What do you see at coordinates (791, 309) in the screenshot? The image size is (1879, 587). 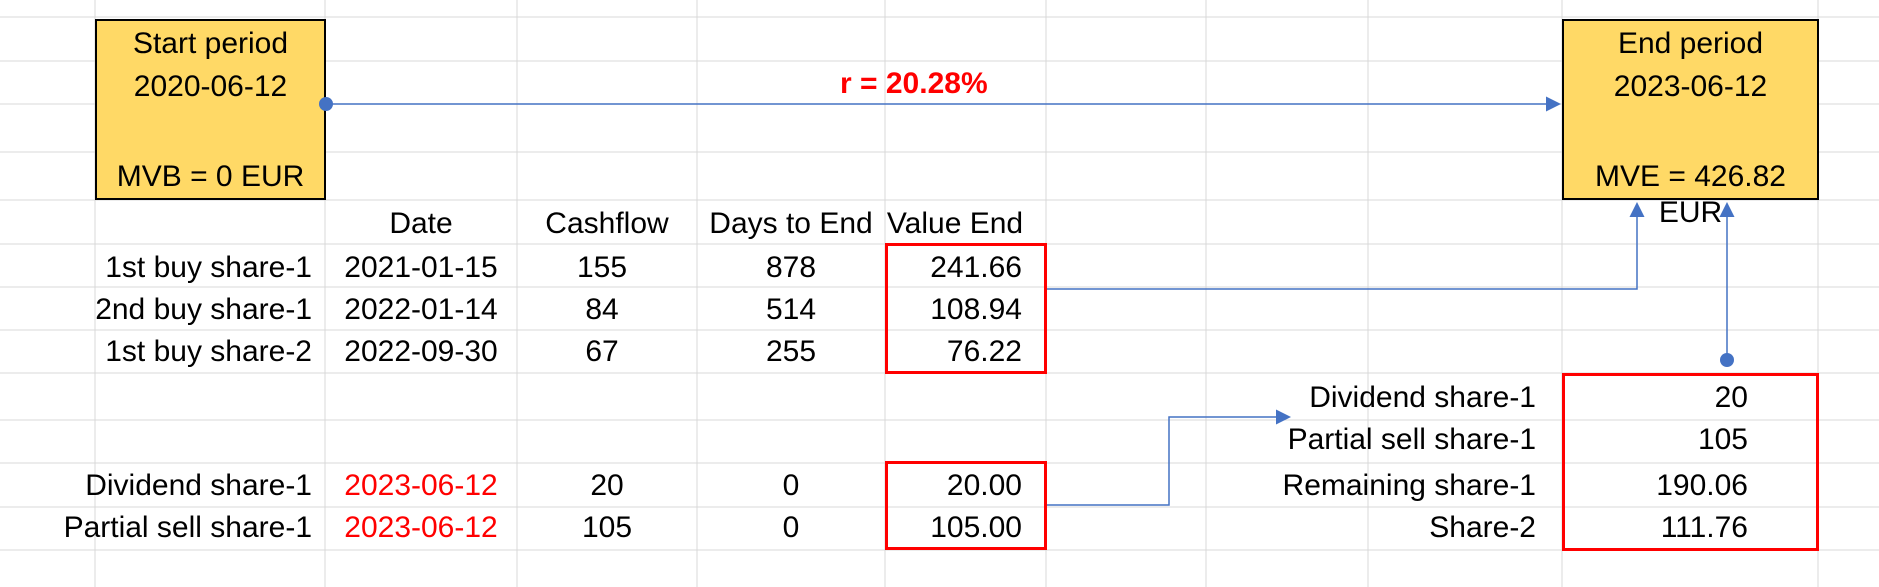 I see `row-days: 514` at bounding box center [791, 309].